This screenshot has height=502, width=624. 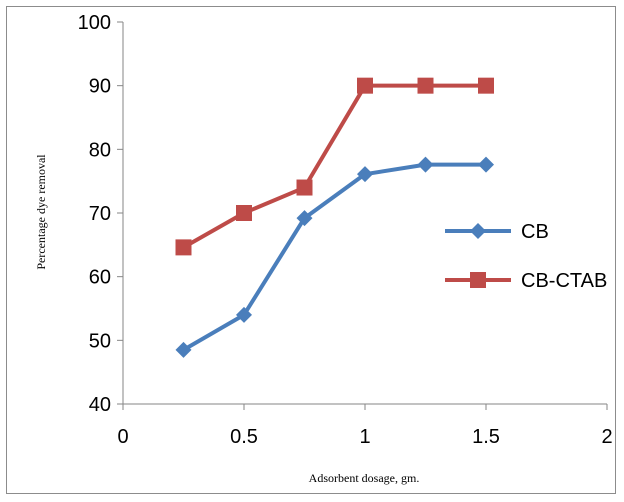 I want to click on y-tick-label: 60, so click(x=100, y=278).